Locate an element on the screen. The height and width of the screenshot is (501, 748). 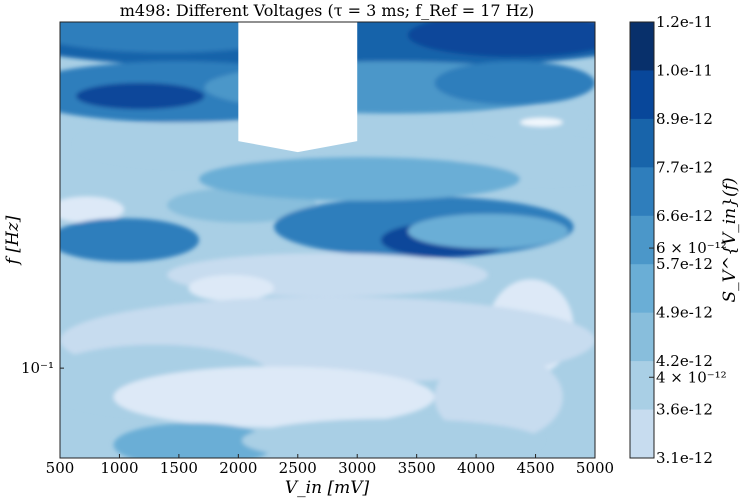
colorbar-tick-label: 6.6e-12 is located at coordinates (684, 216).